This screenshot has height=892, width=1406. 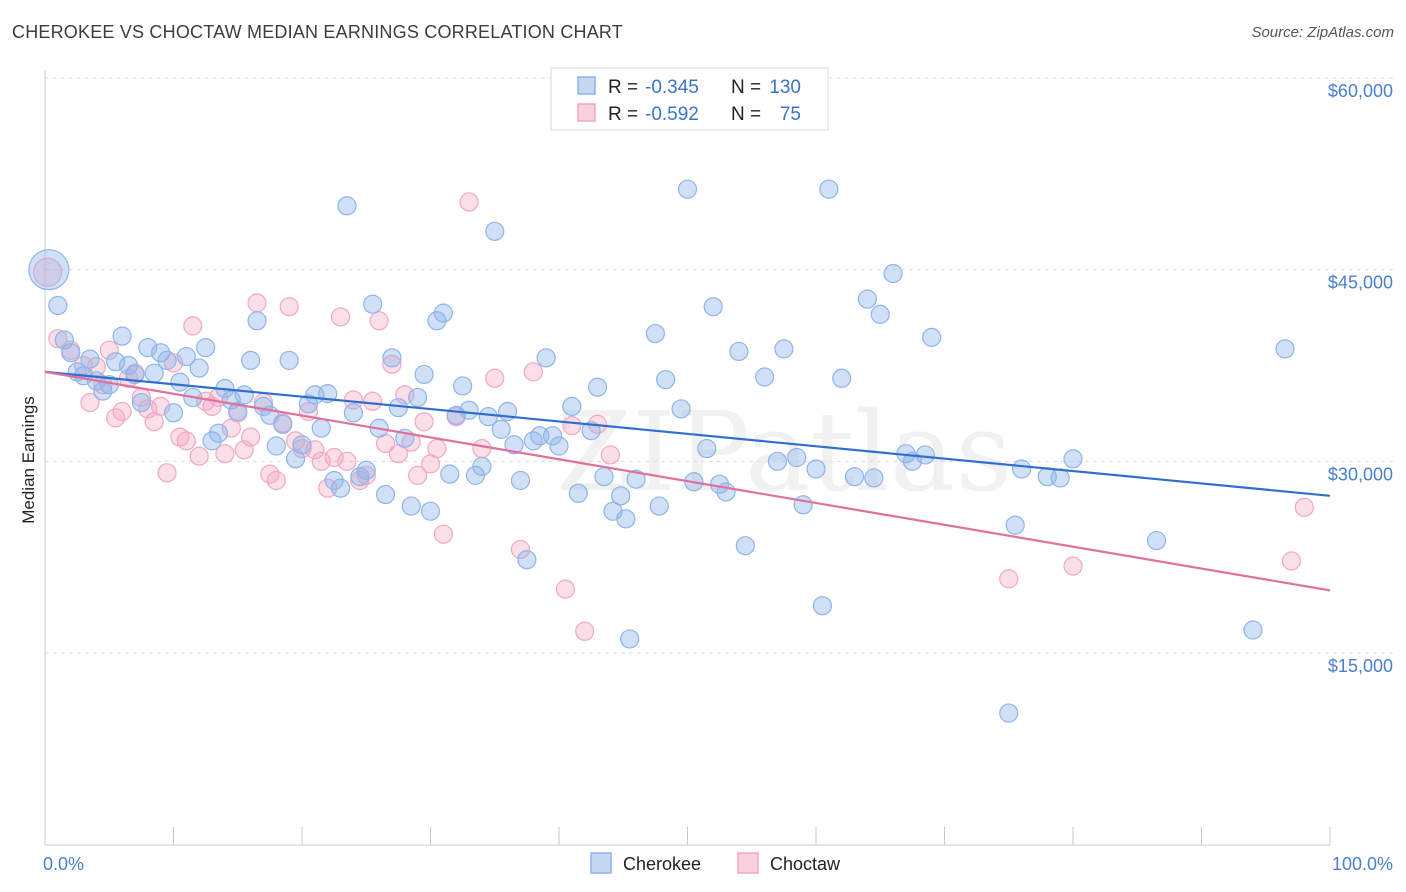 What do you see at coordinates (601, 863) in the screenshot?
I see `bottom-legend-swatch-cherokee` at bounding box center [601, 863].